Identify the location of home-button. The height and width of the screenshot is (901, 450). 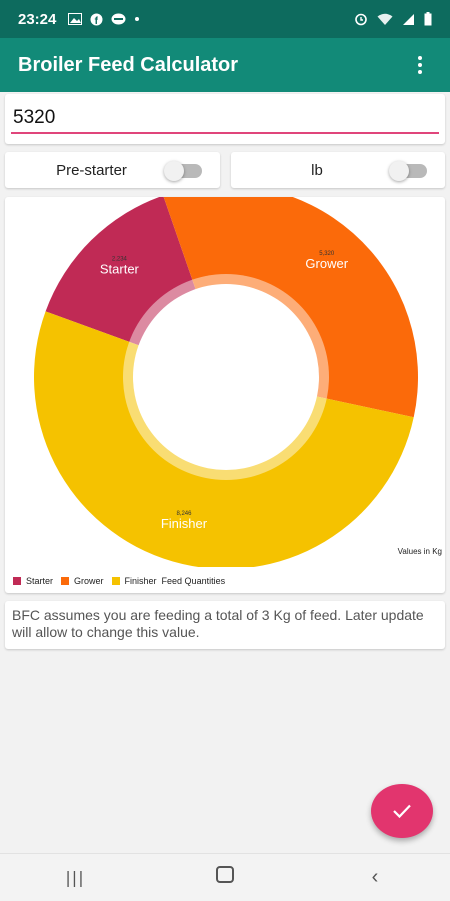
(225, 877).